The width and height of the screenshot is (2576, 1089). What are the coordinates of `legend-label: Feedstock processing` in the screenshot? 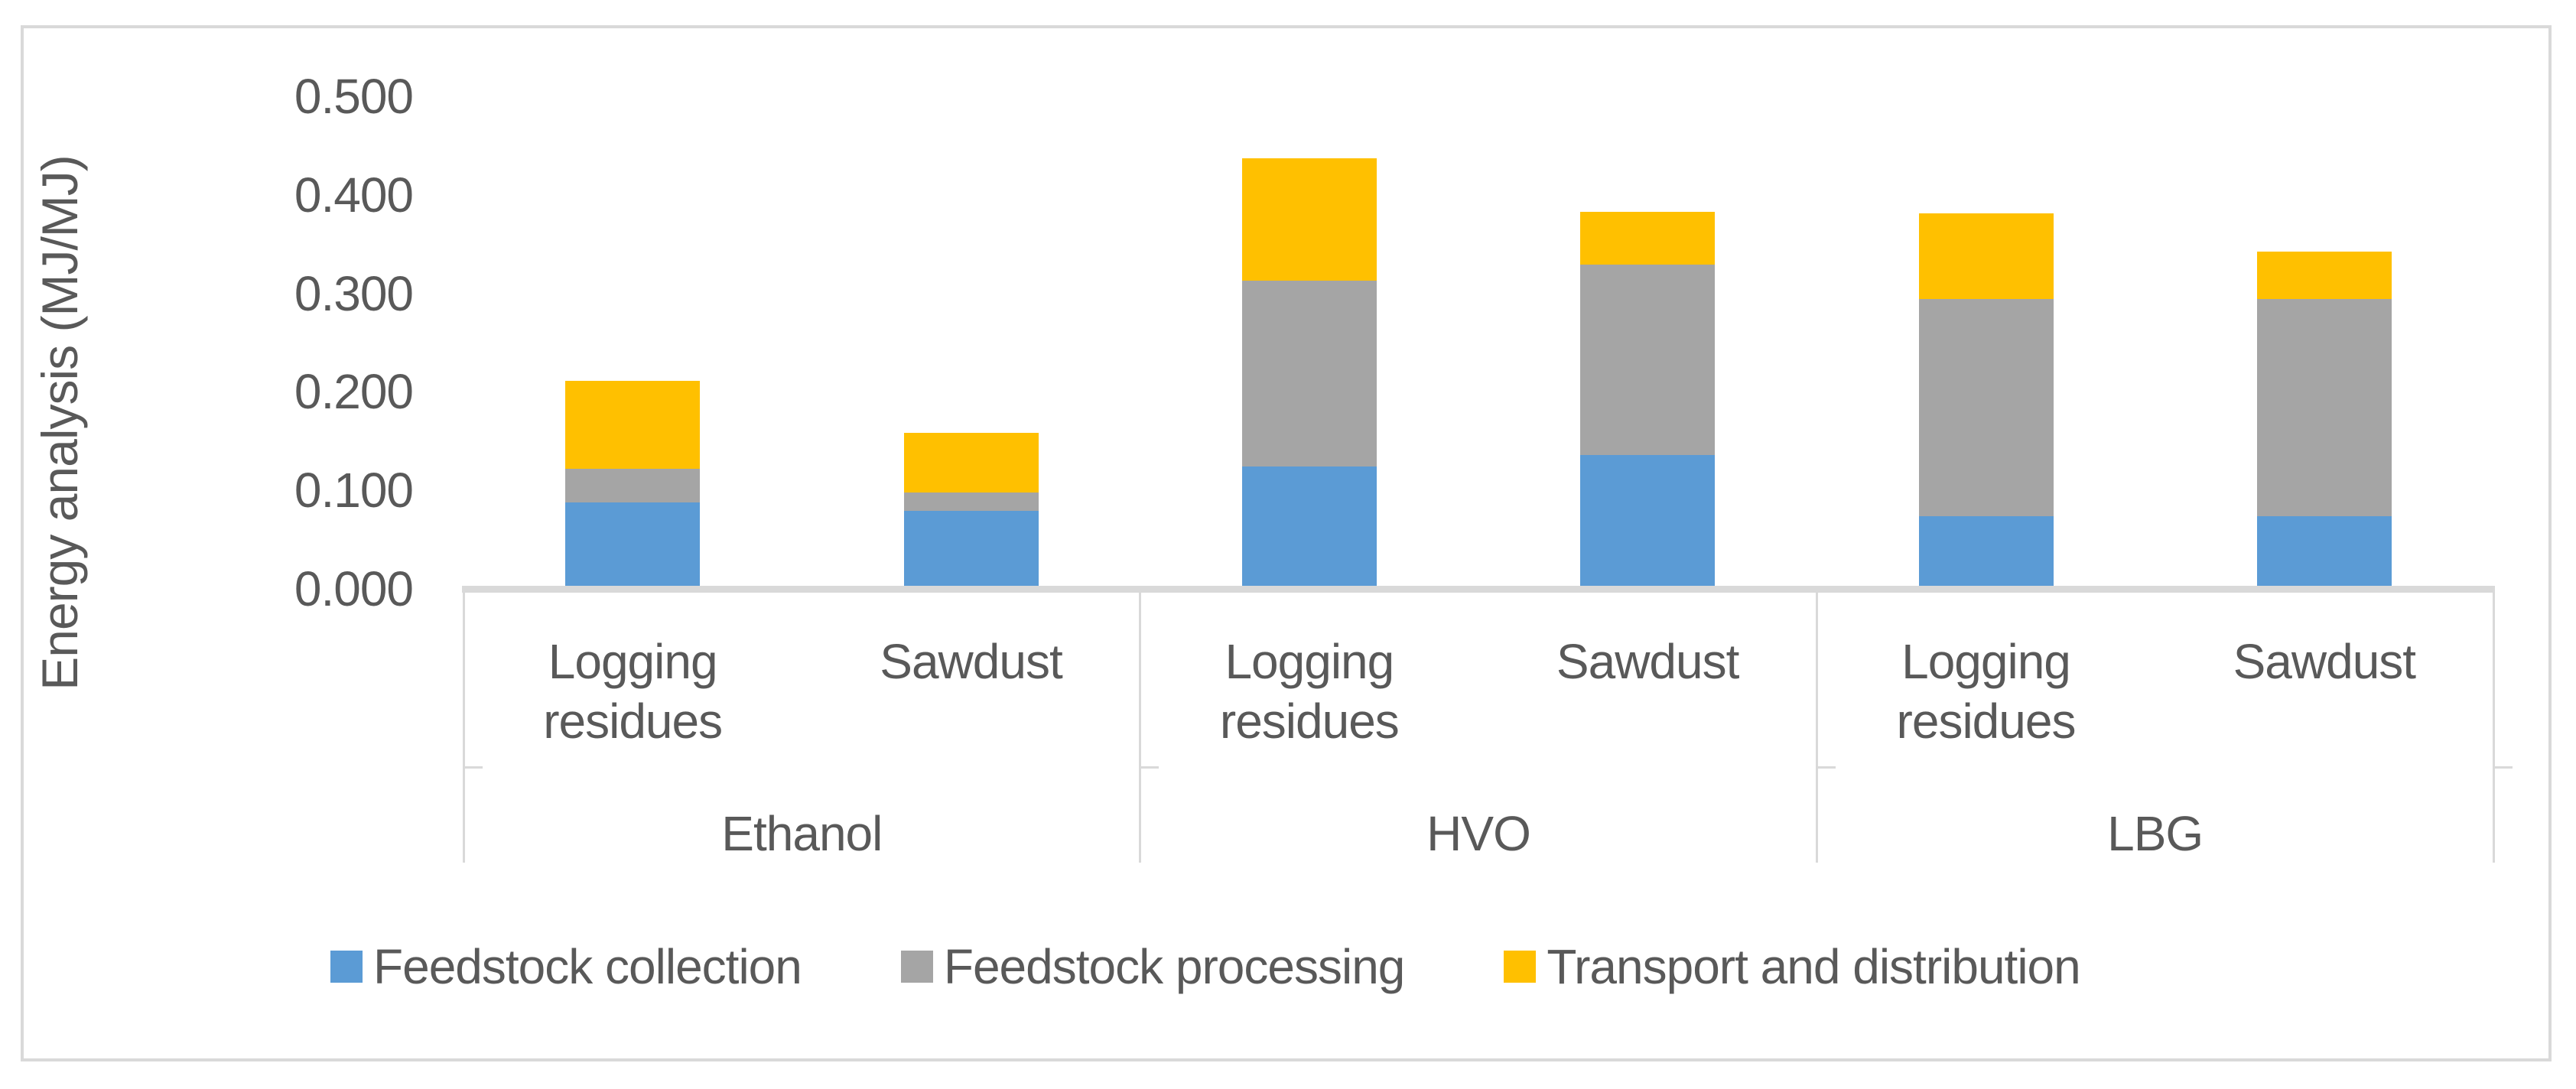 It's located at (1174, 966).